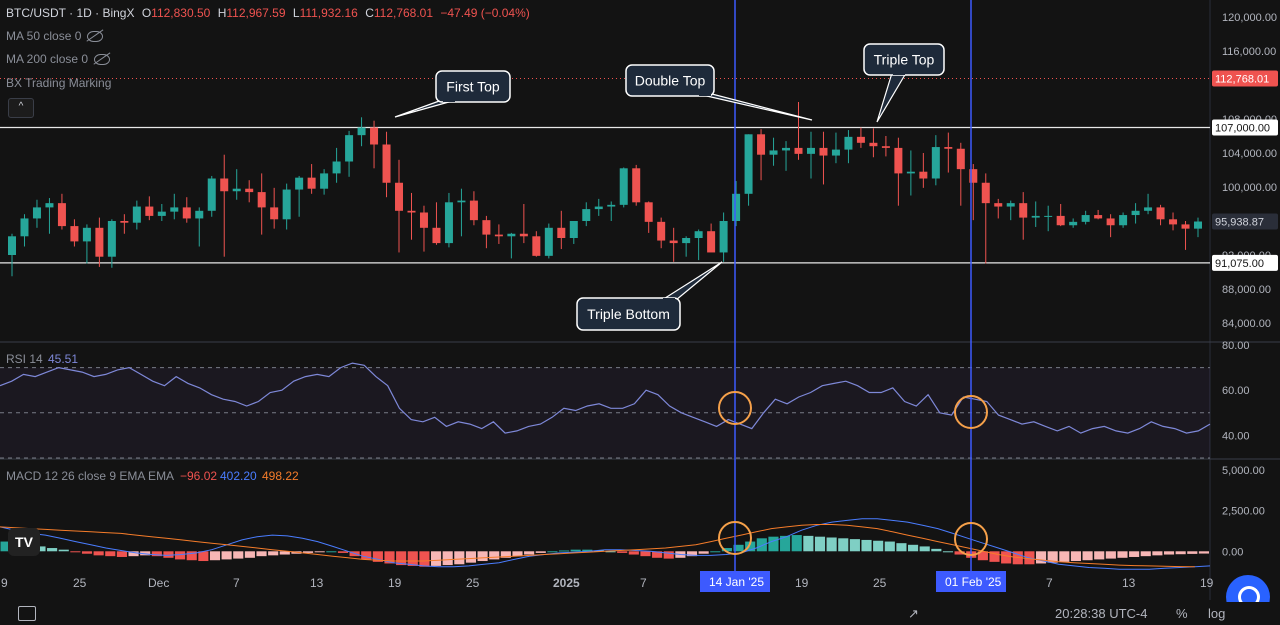 This screenshot has height=625, width=1280. Describe the element at coordinates (1182, 613) in the screenshot. I see `percent-toggle: %` at that location.